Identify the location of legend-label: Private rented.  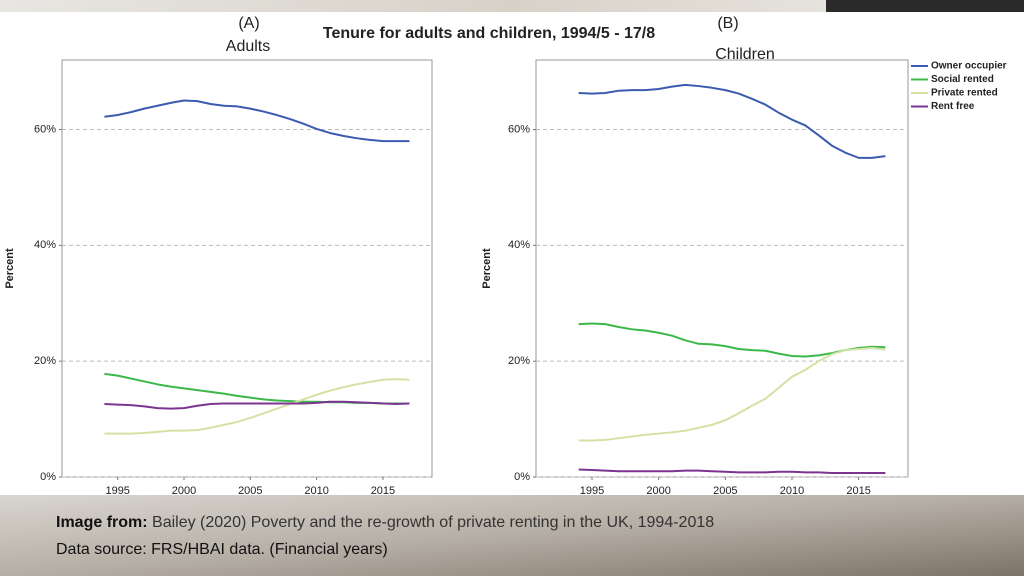
(964, 93).